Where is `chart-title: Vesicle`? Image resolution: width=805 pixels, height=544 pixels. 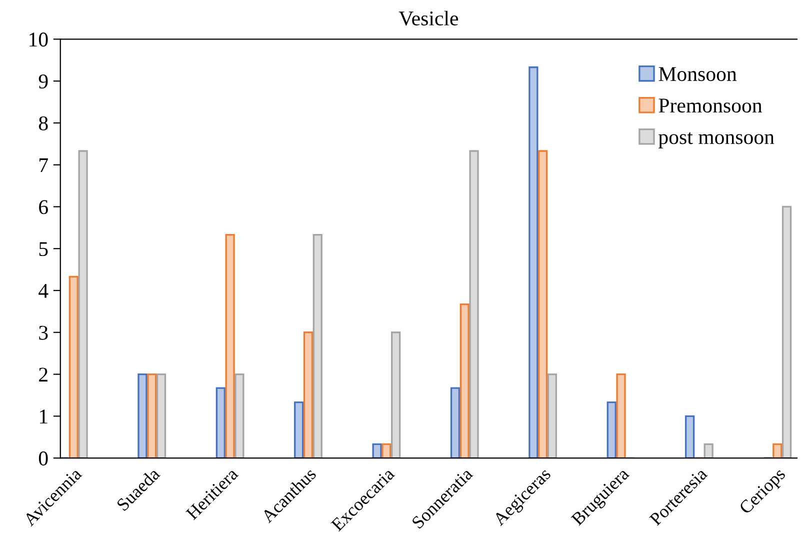
chart-title: Vesicle is located at coordinates (428, 18).